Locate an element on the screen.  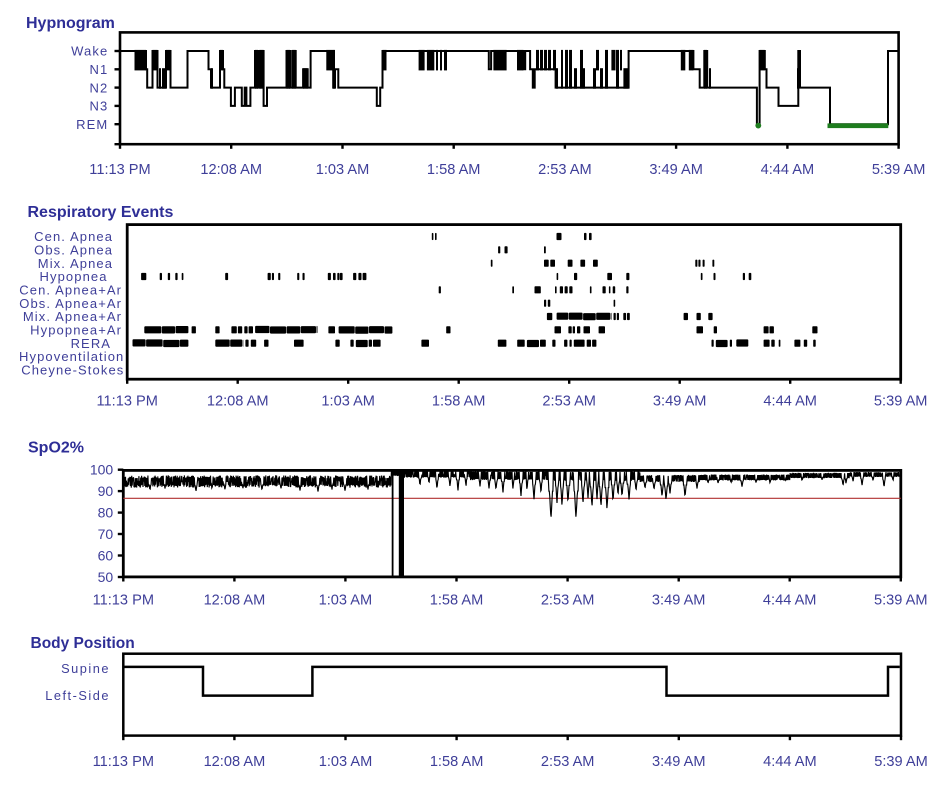
svg-text: 100 is located at coordinates (102, 470).